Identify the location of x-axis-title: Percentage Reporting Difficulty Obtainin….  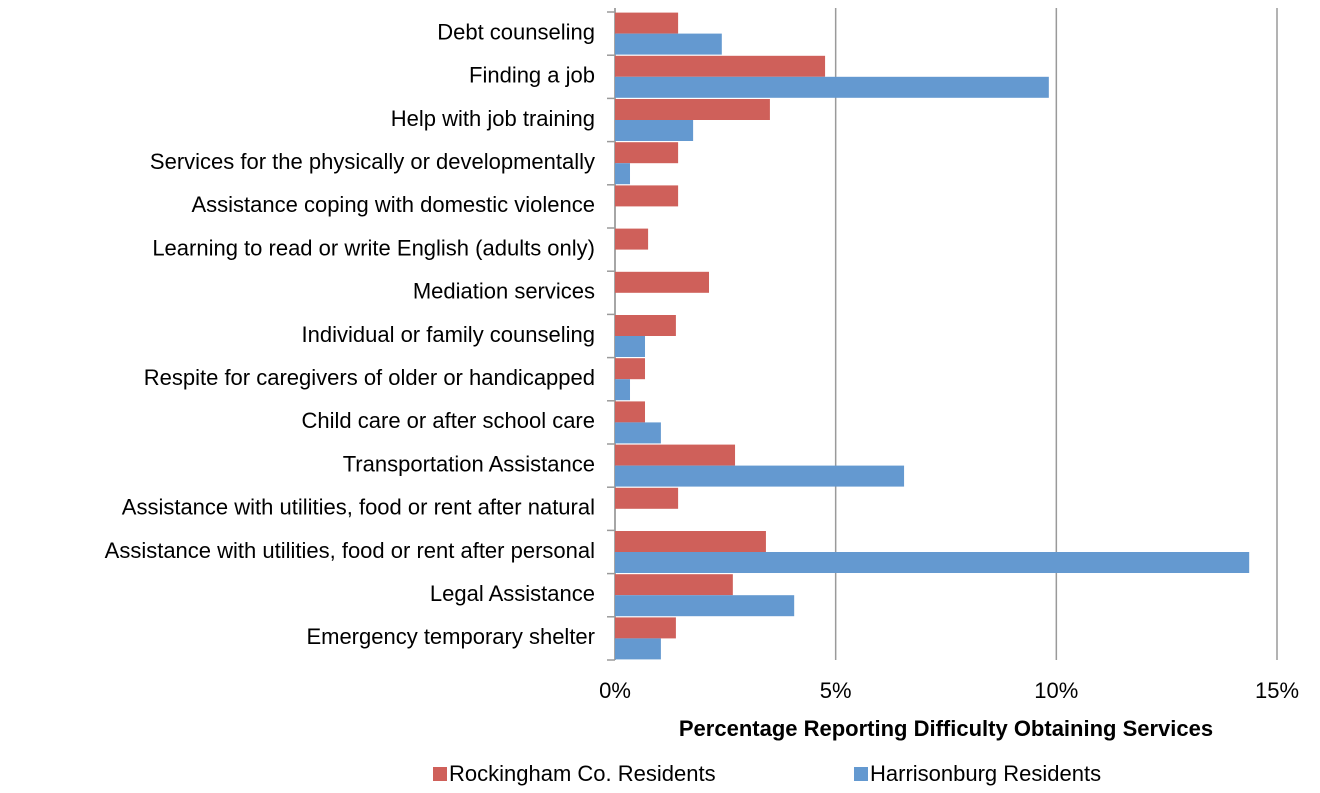
(946, 728).